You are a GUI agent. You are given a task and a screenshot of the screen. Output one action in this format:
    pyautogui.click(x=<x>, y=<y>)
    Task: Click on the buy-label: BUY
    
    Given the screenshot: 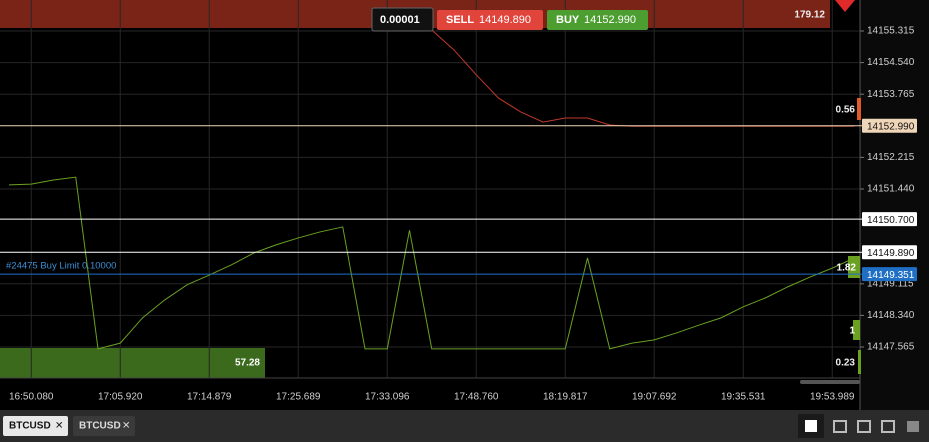 What is the action you would take?
    pyautogui.click(x=568, y=20)
    